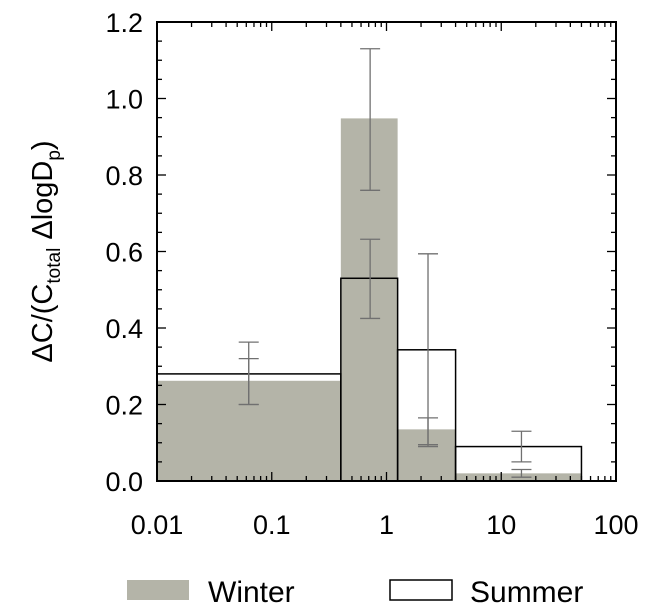 Image resolution: width=647 pixels, height=610 pixels. Describe the element at coordinates (421, 590) in the screenshot. I see `legend-summer-swatch` at that location.